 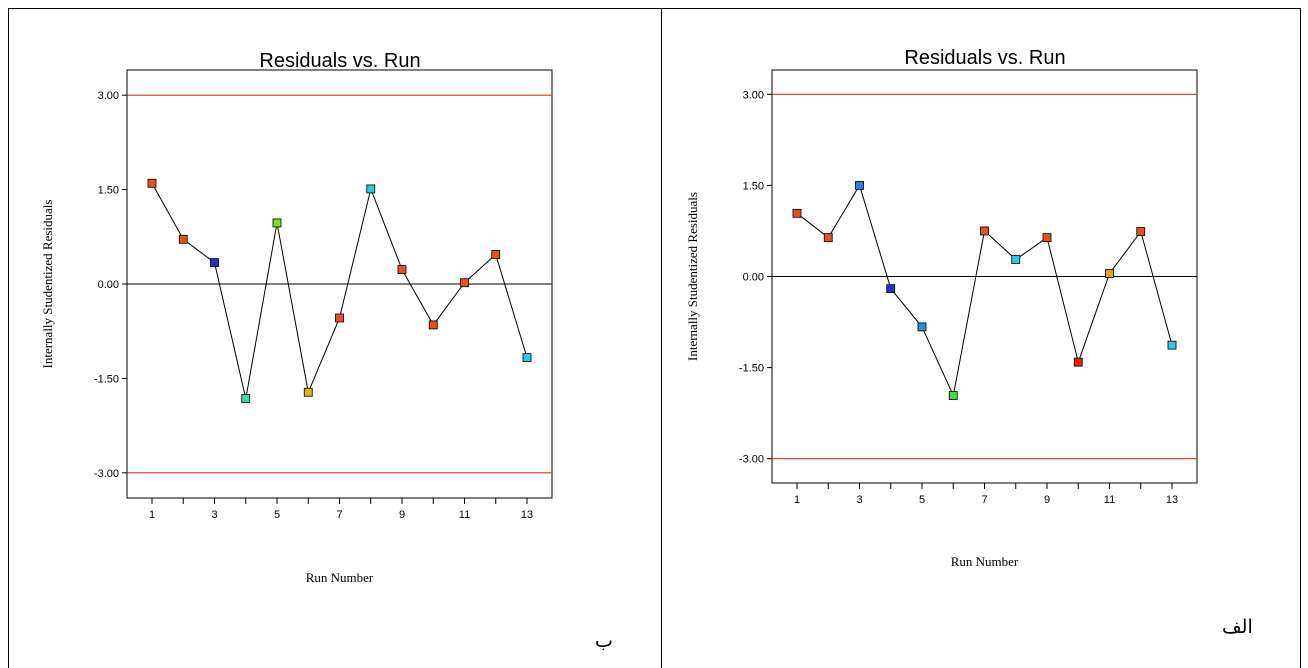 I want to click on panel-tag-left: ب, so click(x=604, y=641).